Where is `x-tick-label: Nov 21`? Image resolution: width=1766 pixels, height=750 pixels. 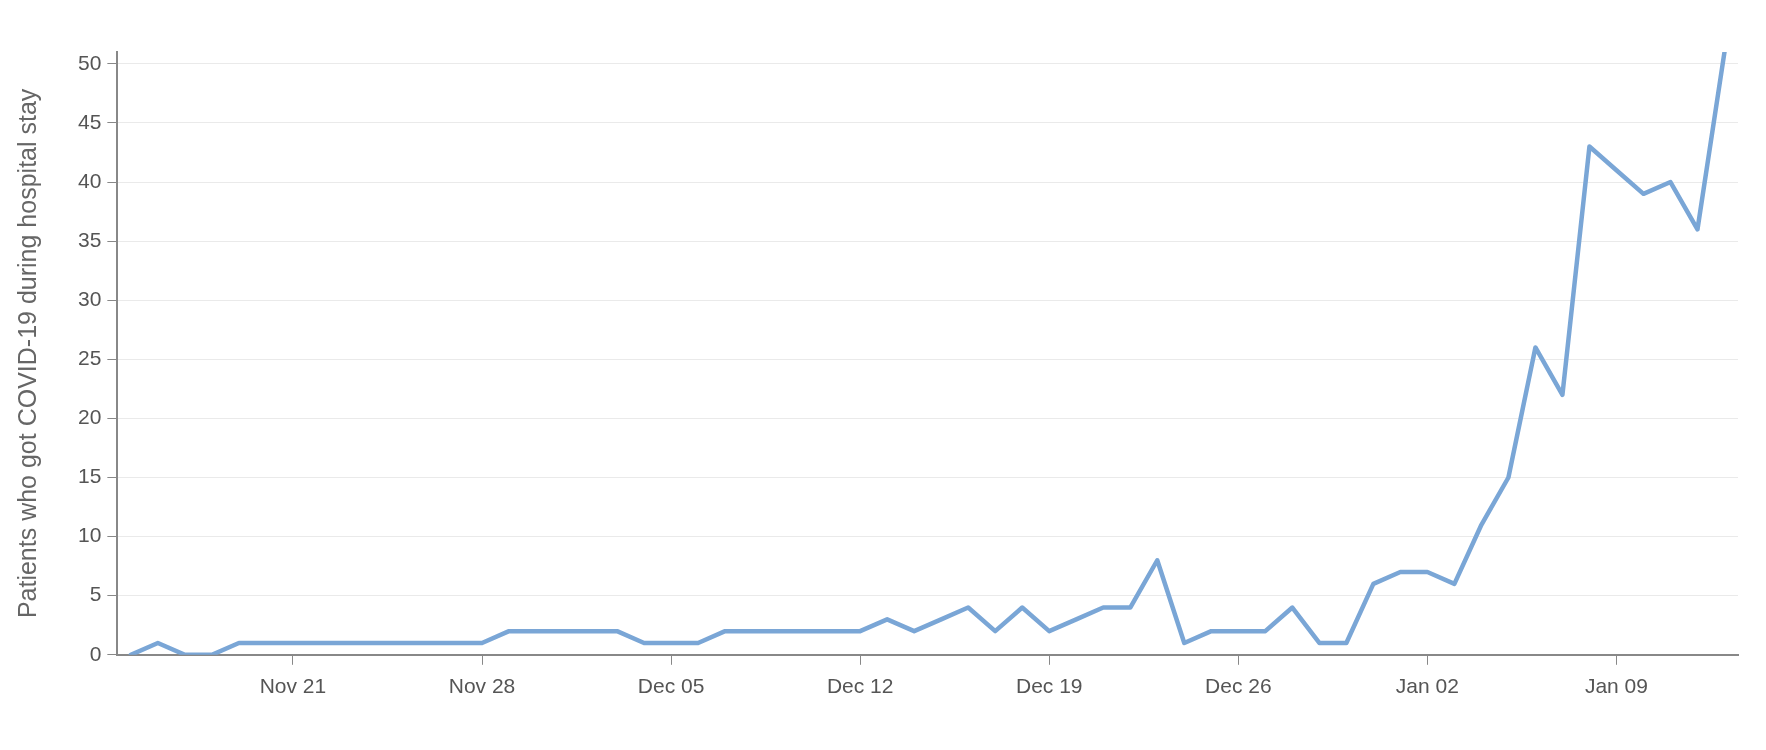 x-tick-label: Nov 21 is located at coordinates (293, 686).